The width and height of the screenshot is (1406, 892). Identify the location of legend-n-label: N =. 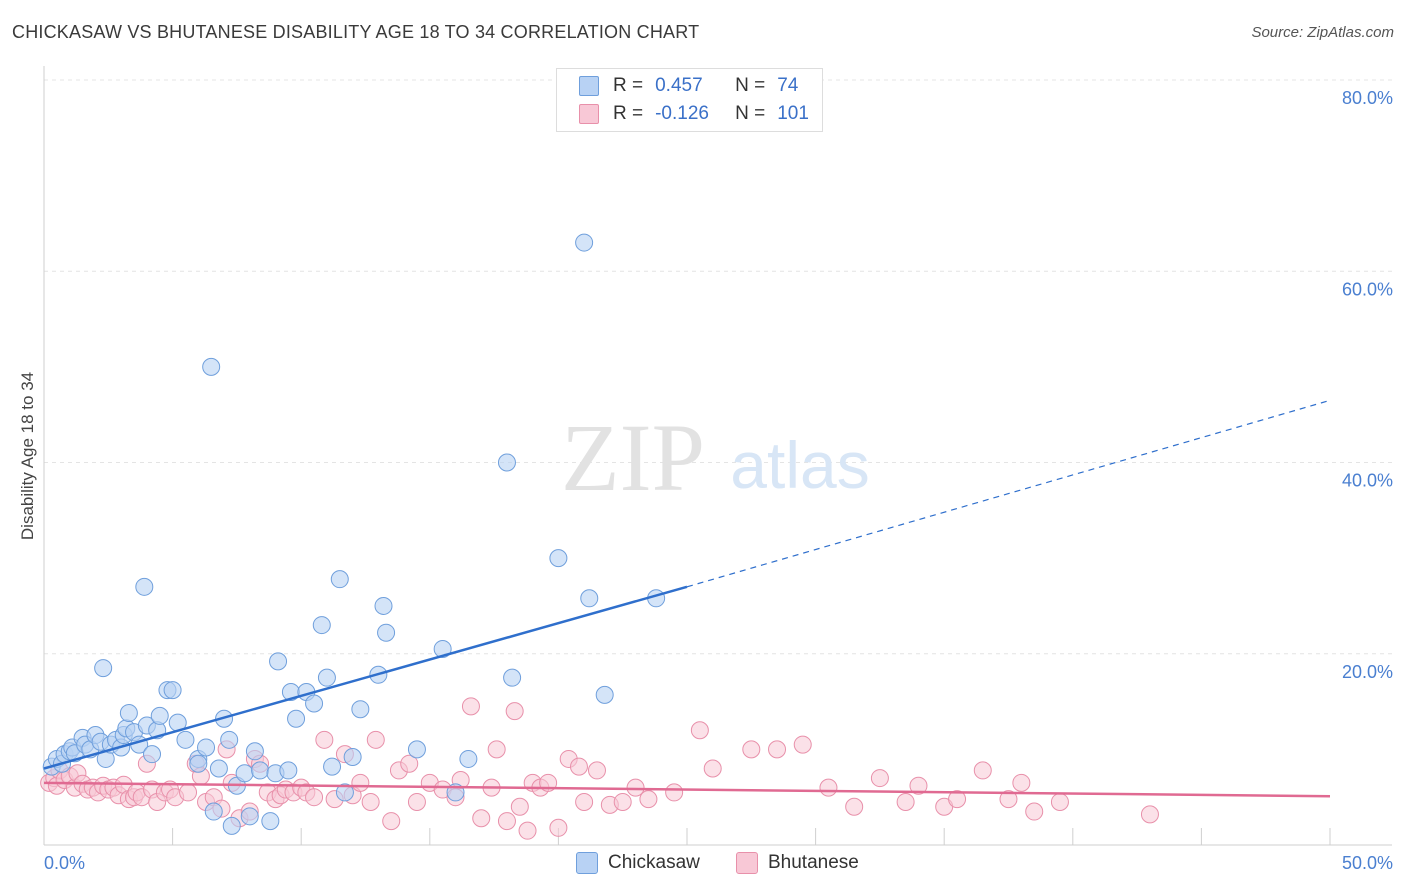
(750, 113).